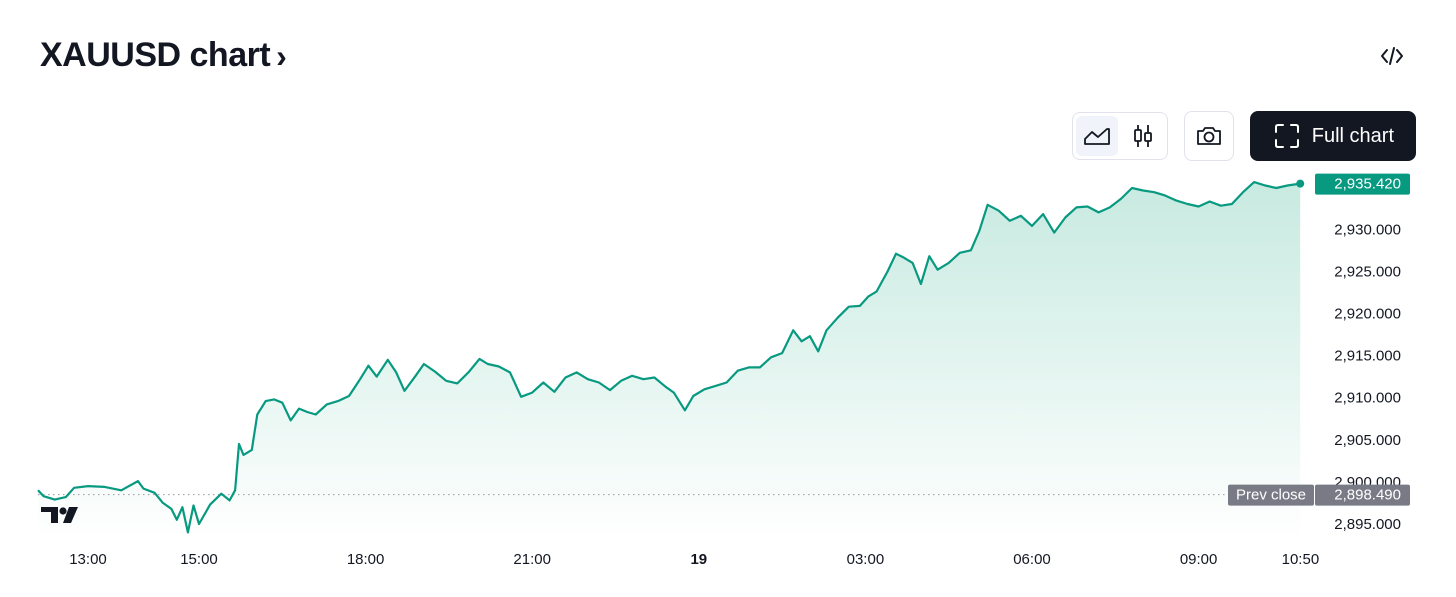  I want to click on x-tick-label: 21:00, so click(532, 559).